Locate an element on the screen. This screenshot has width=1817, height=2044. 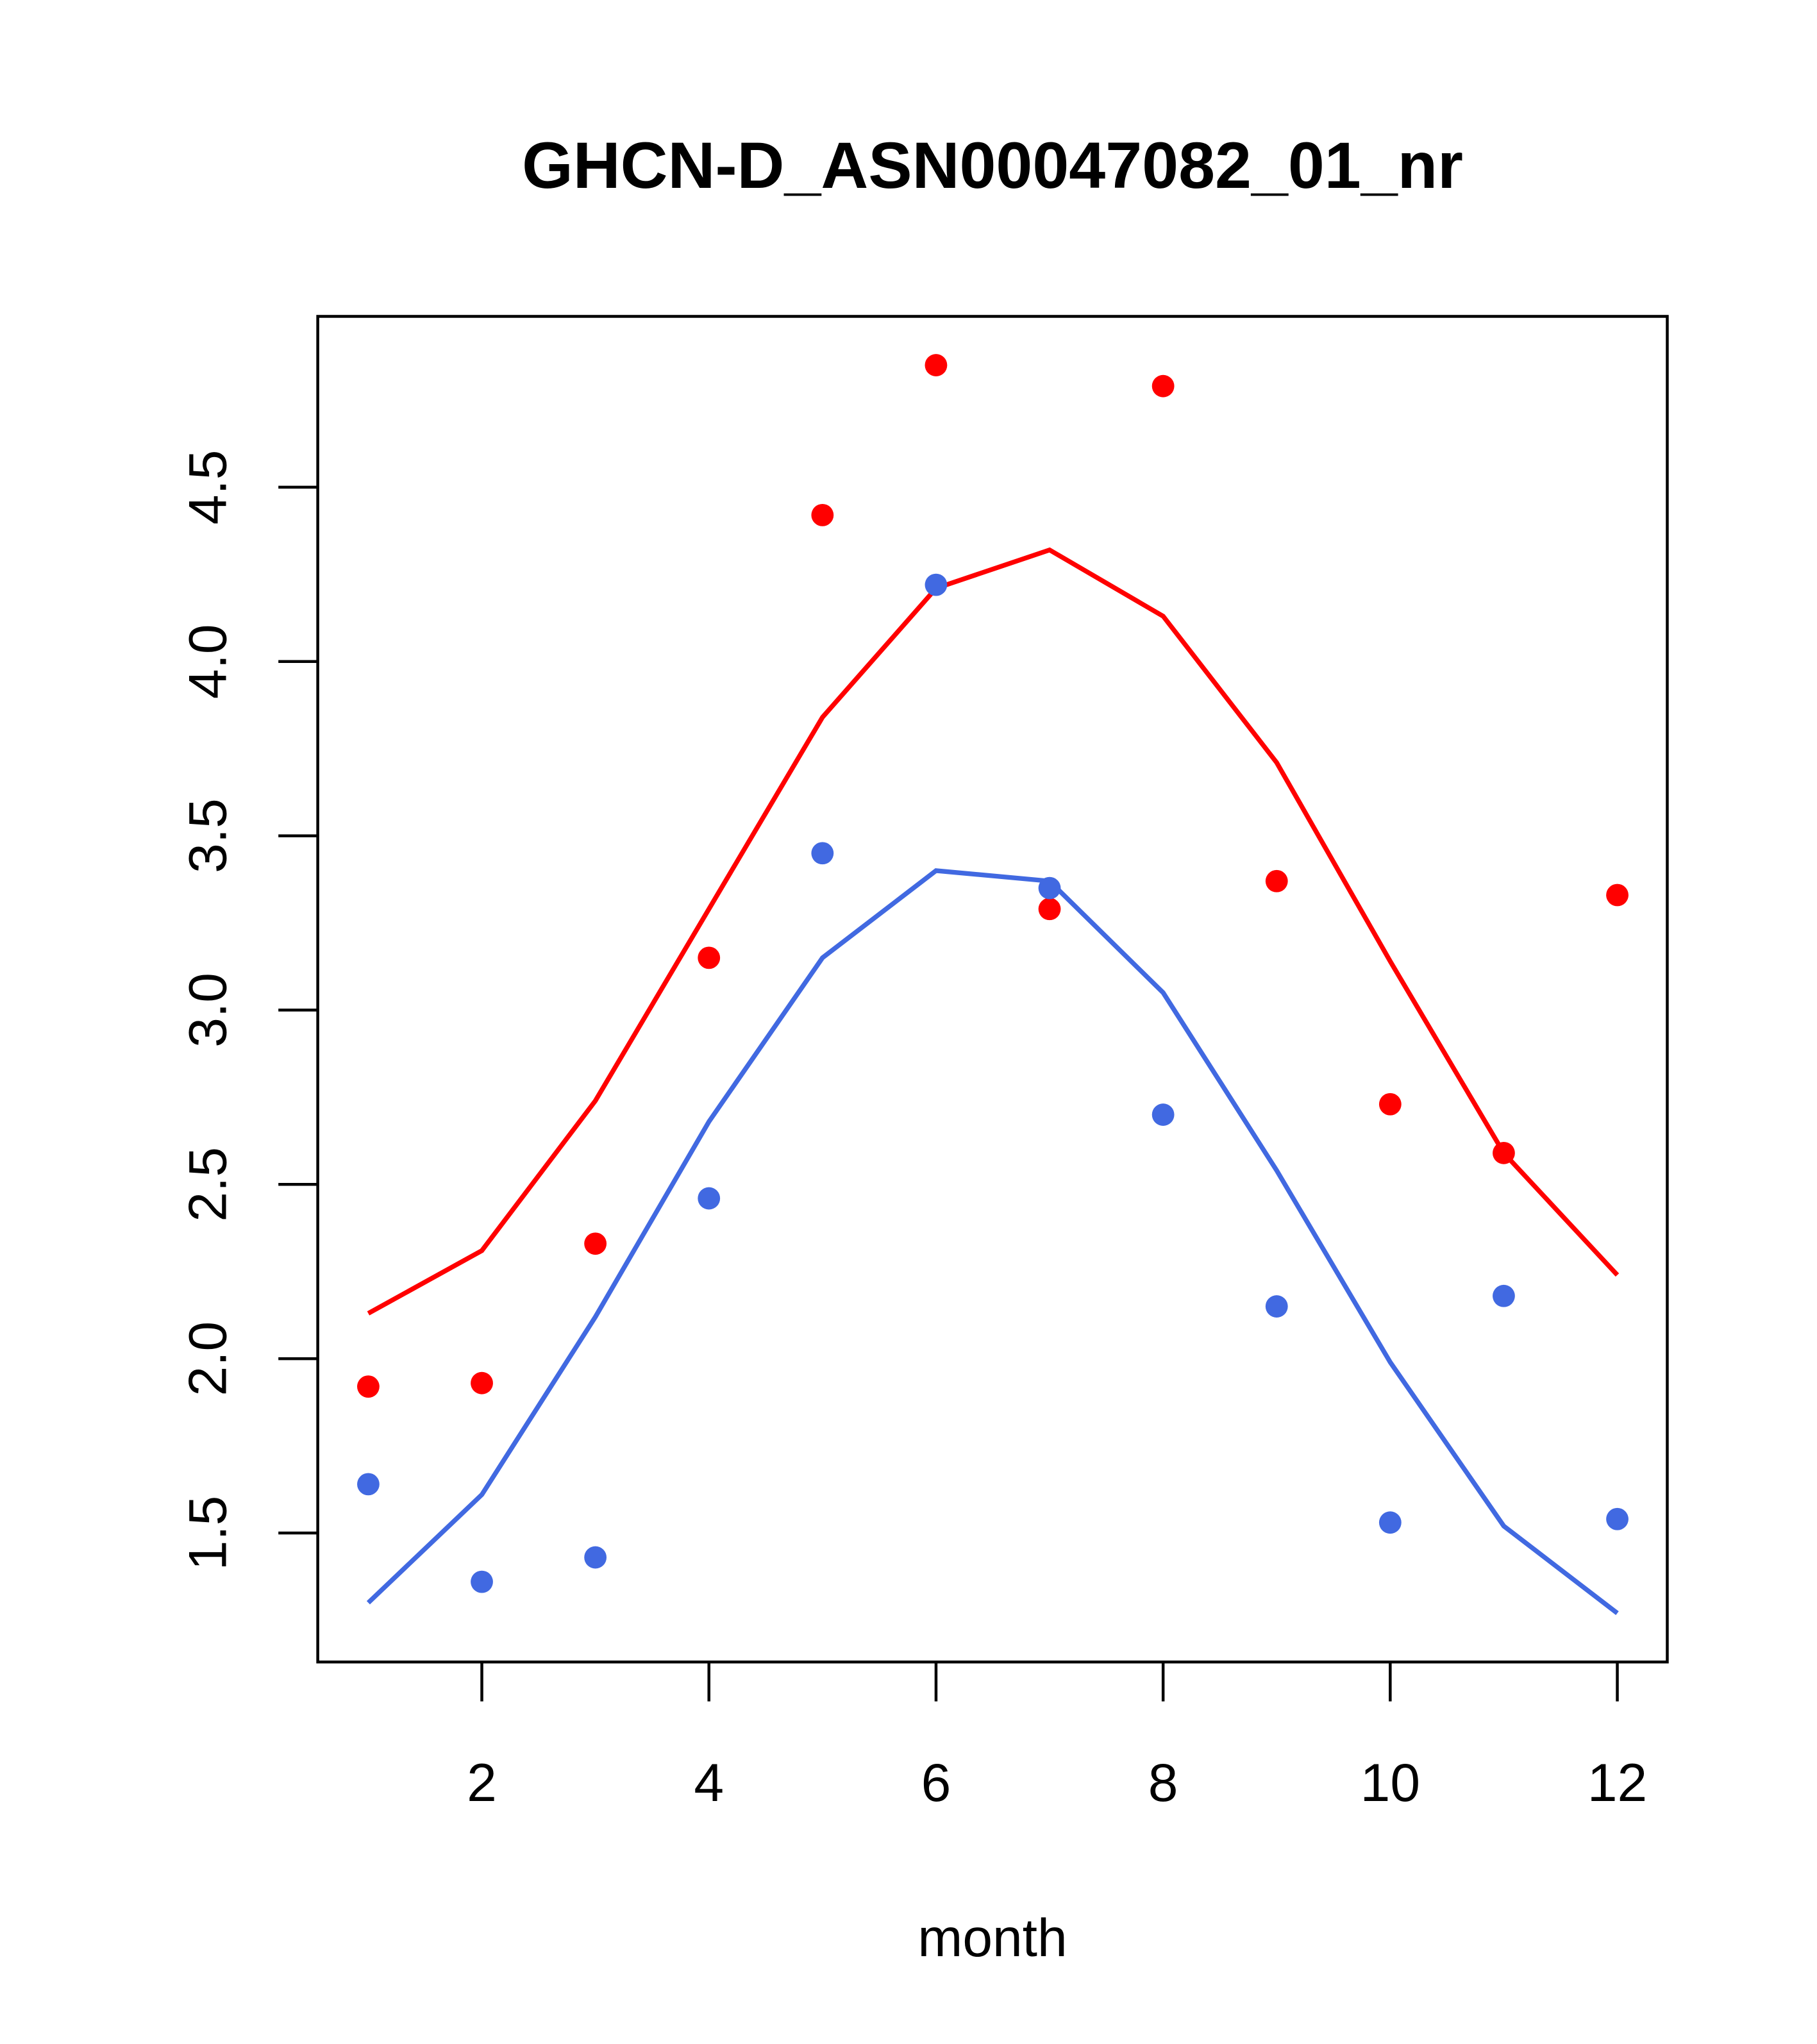
x-tick-label: 2 is located at coordinates (482, 1783).